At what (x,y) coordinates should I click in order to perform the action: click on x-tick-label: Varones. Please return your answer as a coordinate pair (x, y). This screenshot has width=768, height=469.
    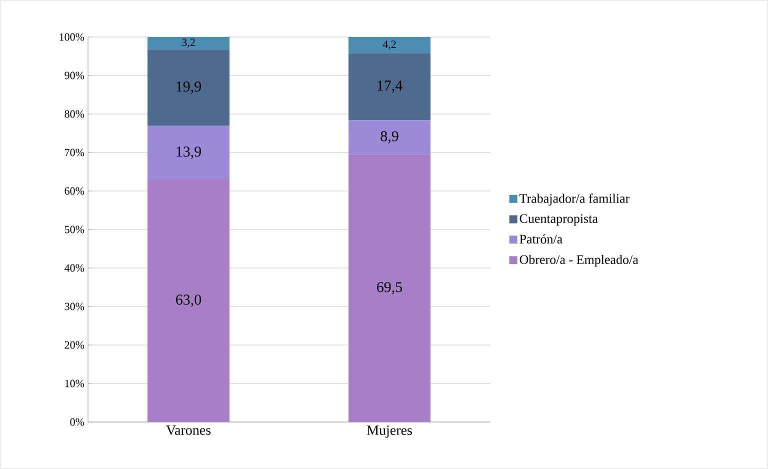
    Looking at the image, I should click on (188, 430).